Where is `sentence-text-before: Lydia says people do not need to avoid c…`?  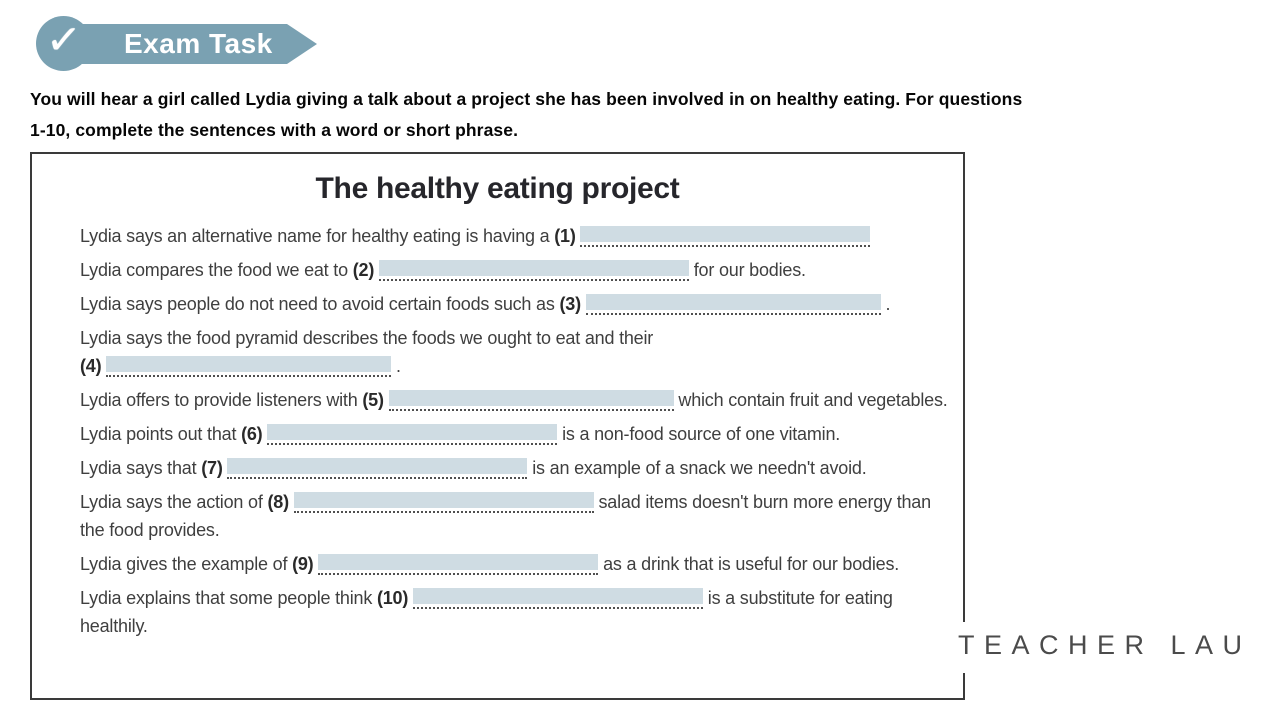 sentence-text-before: Lydia says people do not need to avoid c… is located at coordinates (317, 304).